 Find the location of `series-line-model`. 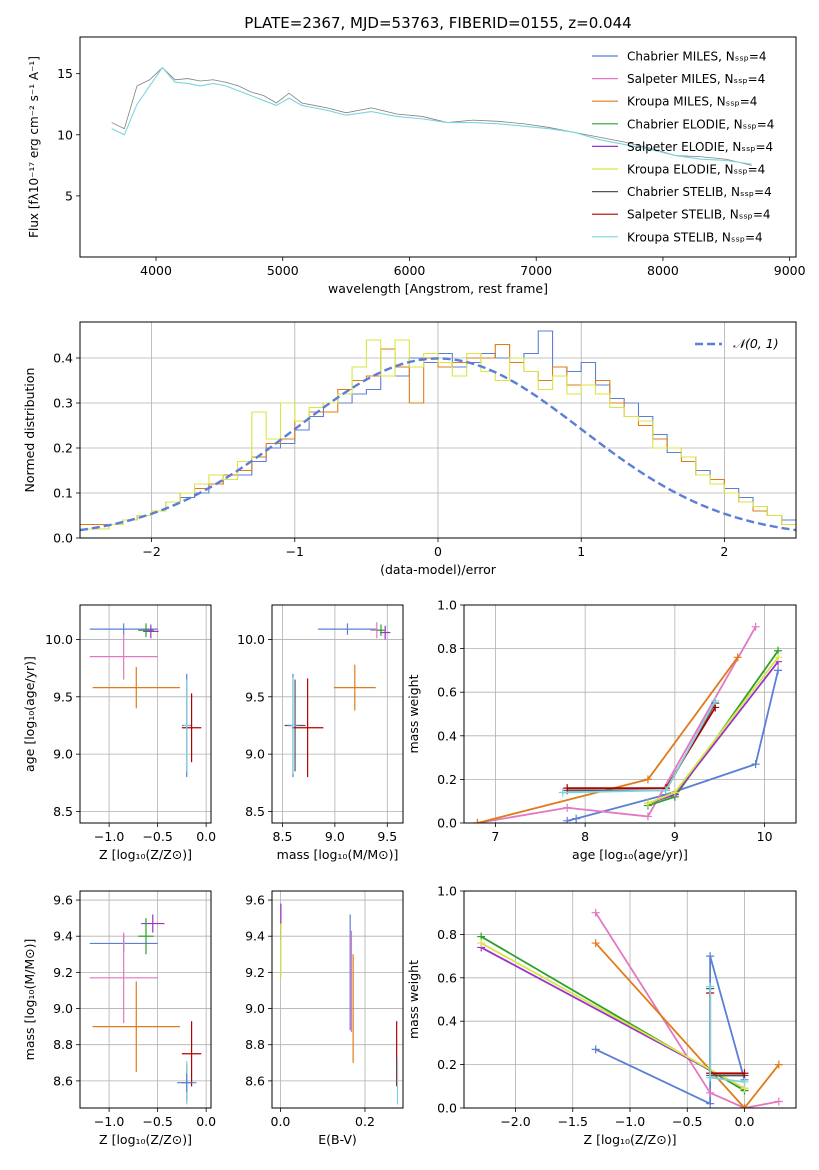

series-line-model is located at coordinates (431, 115).